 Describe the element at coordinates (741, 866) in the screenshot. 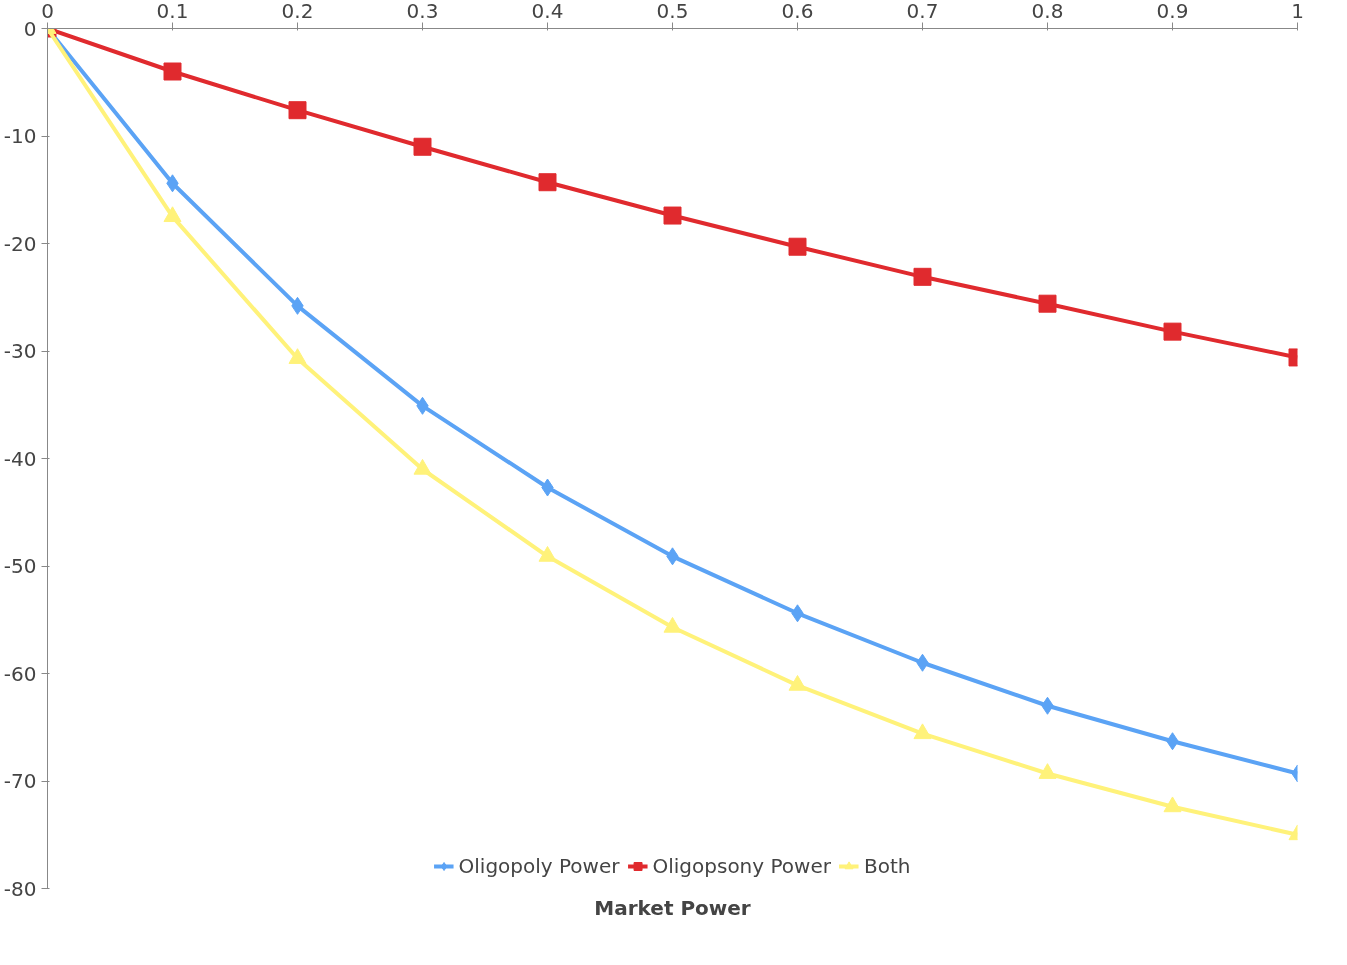

I see `legend-label: Oligopsony Power` at that location.